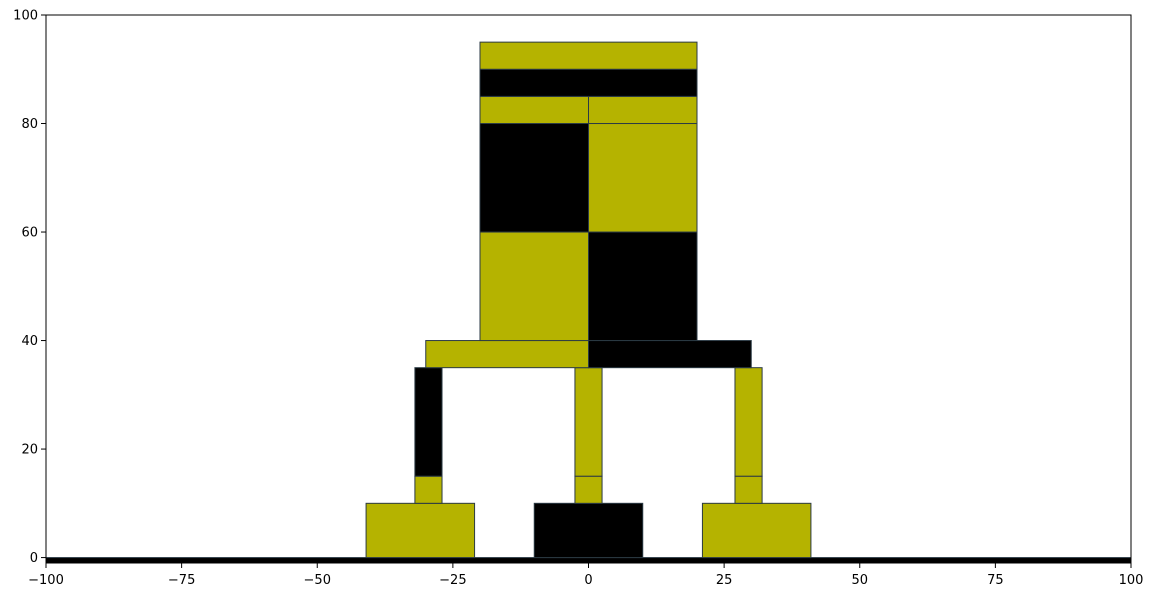 This screenshot has width=1154, height=601. What do you see at coordinates (859, 580) in the screenshot?
I see `x-tick-label: 50` at bounding box center [859, 580].